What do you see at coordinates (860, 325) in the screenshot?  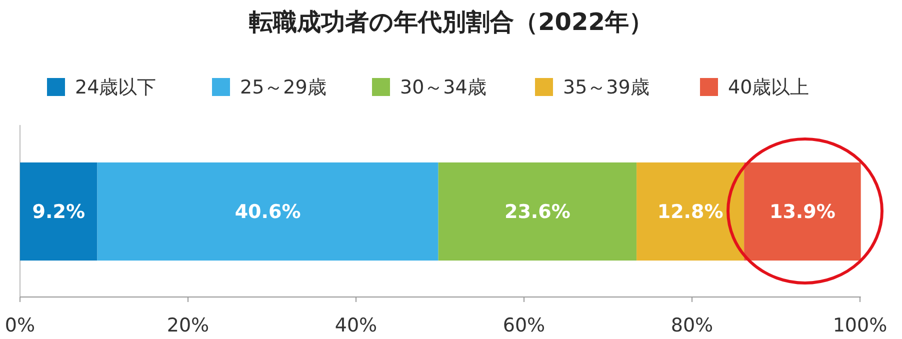 I see `x-tick-label: 100%` at bounding box center [860, 325].